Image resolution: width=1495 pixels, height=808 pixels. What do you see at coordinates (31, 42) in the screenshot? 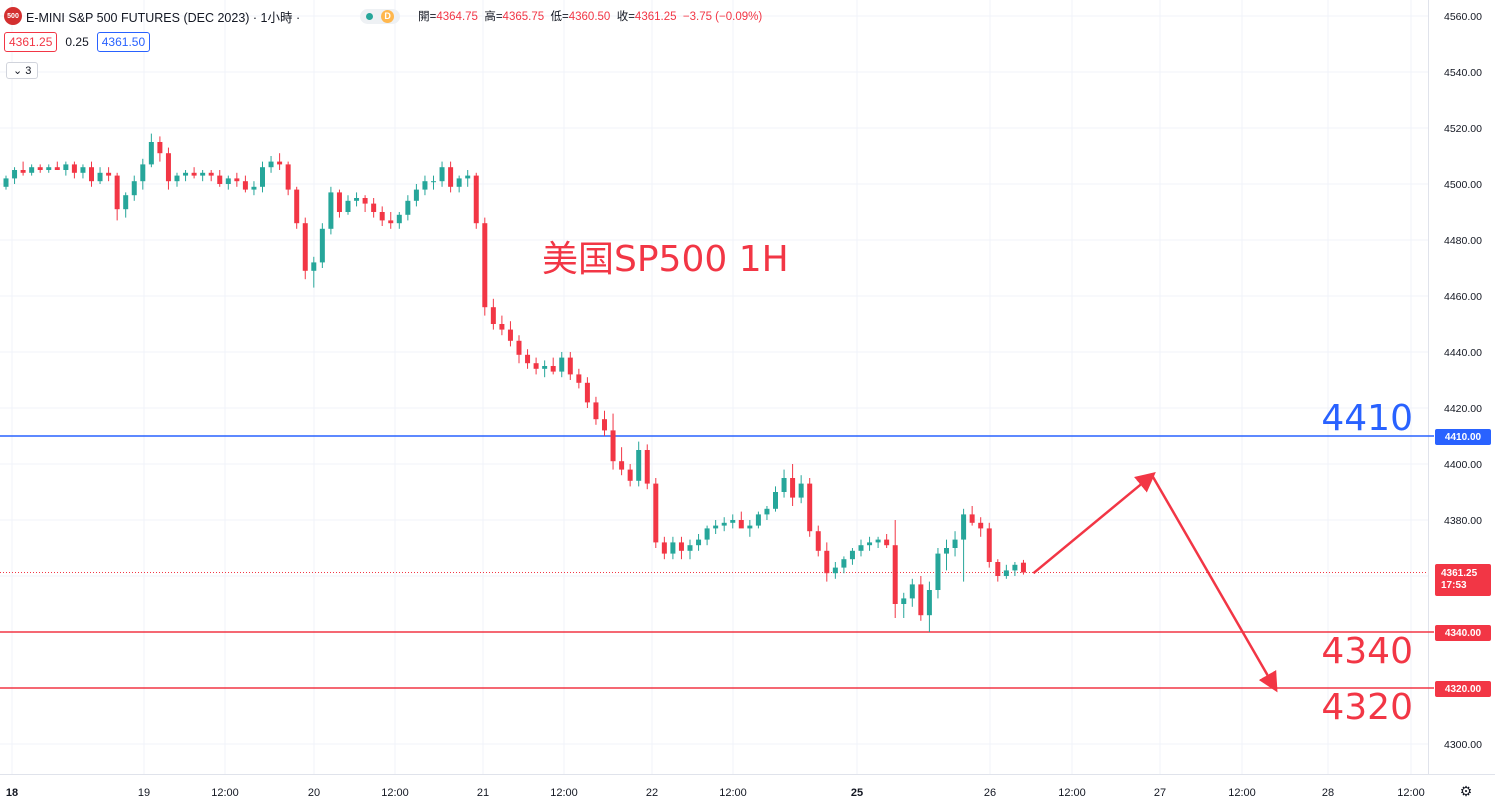
I see `bid-button: 4361.25` at bounding box center [31, 42].